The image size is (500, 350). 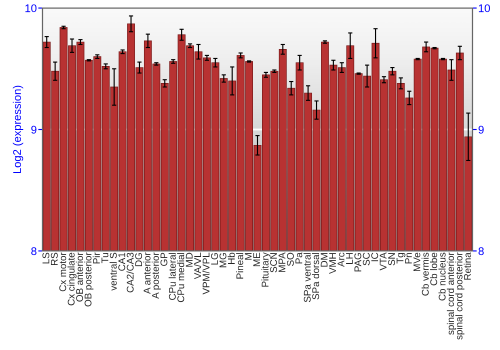 I want to click on x-tick-label: M, so click(x=248, y=256).